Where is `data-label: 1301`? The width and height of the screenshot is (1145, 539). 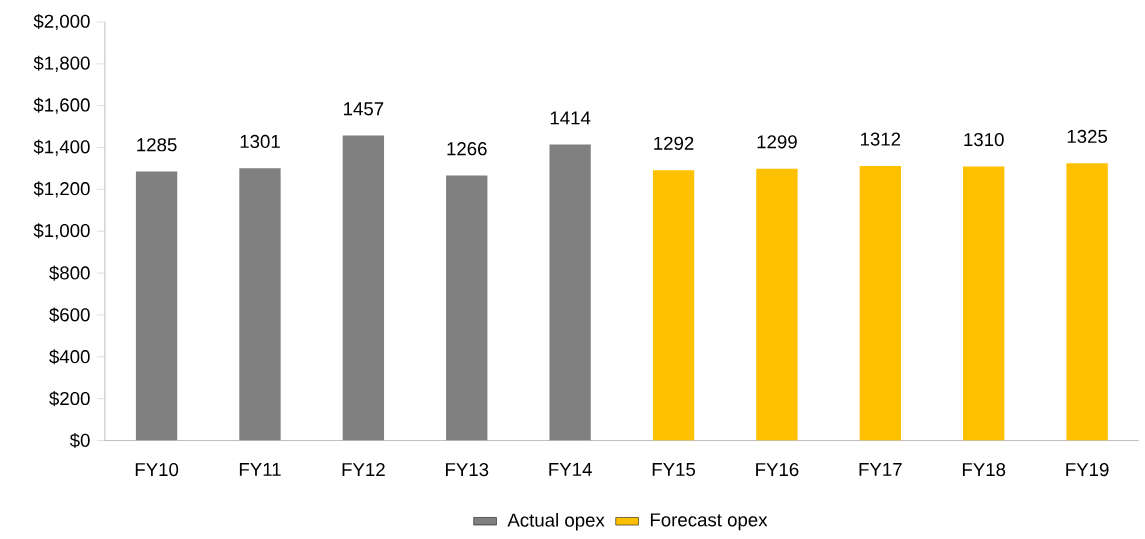 data-label: 1301 is located at coordinates (260, 141).